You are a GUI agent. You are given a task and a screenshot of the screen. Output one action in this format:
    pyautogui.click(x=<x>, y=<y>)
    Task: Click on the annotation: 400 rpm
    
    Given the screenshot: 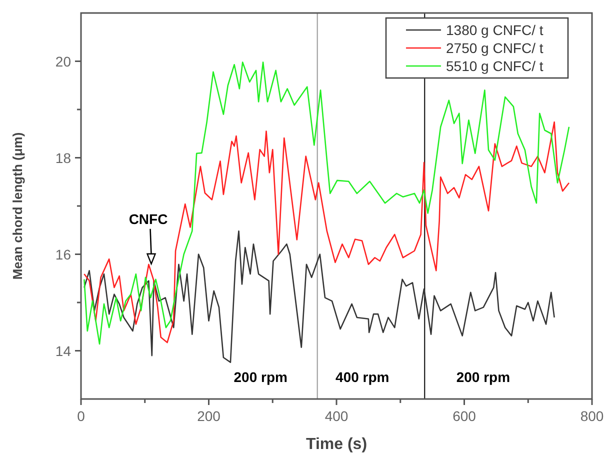 What is the action you would take?
    pyautogui.click(x=363, y=377)
    